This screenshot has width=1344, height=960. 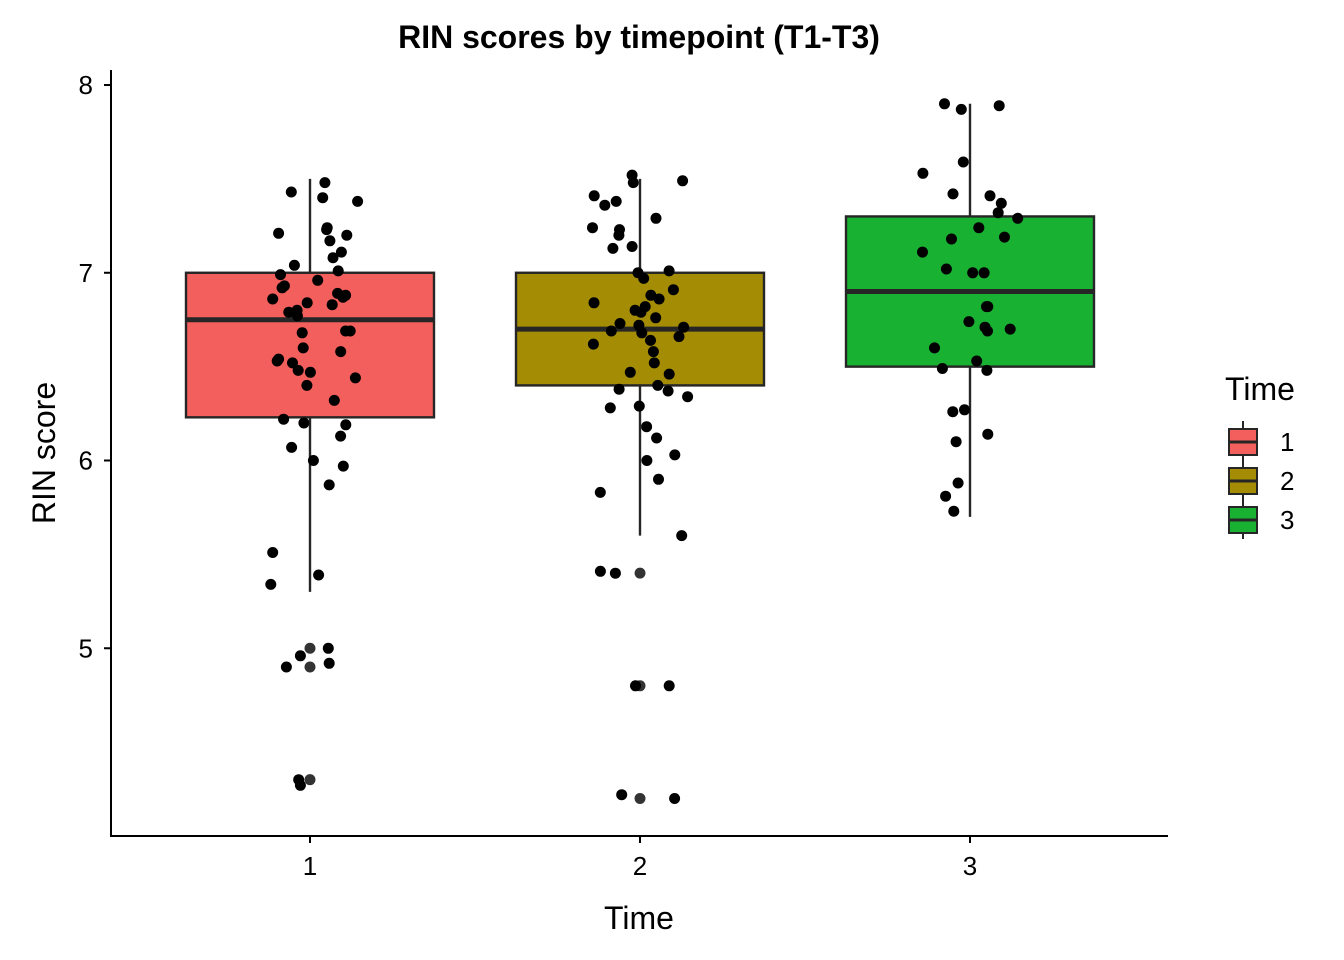 What do you see at coordinates (970, 866) in the screenshot?
I see `x-tick-label: 3` at bounding box center [970, 866].